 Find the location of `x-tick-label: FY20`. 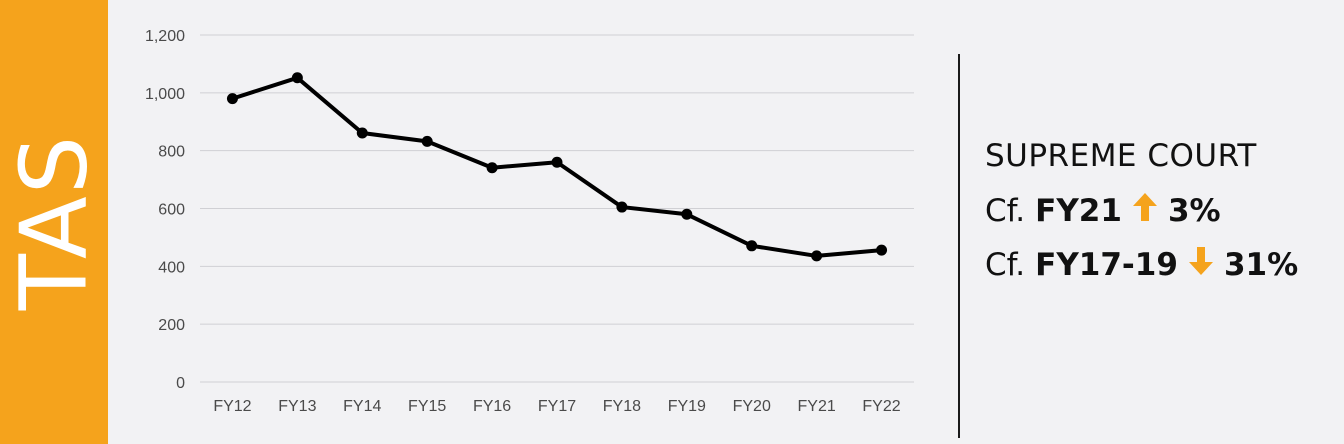

x-tick-label: FY20 is located at coordinates (752, 406).